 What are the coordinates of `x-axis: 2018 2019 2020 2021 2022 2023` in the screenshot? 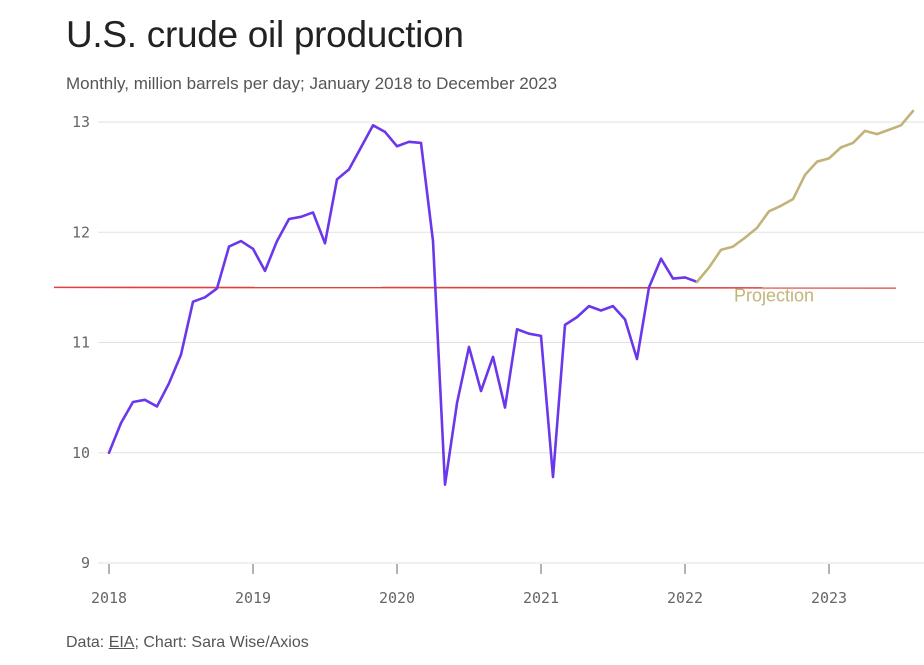 It's located at (469, 585).